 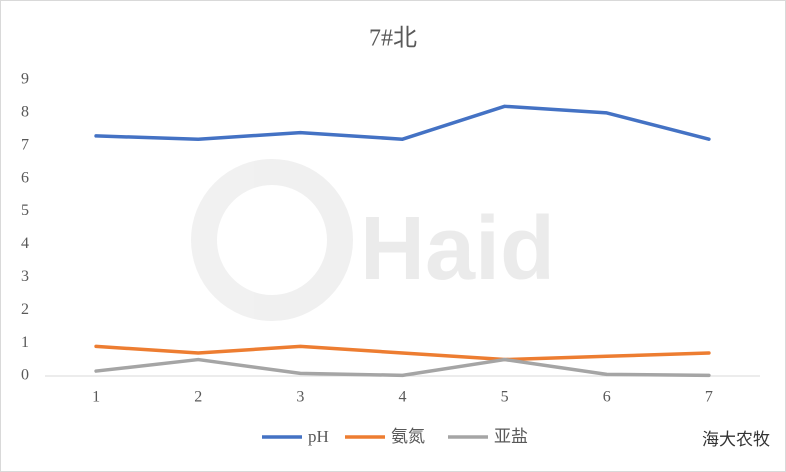 What do you see at coordinates (25, 309) in the screenshot?
I see `y-tick-label: 2` at bounding box center [25, 309].